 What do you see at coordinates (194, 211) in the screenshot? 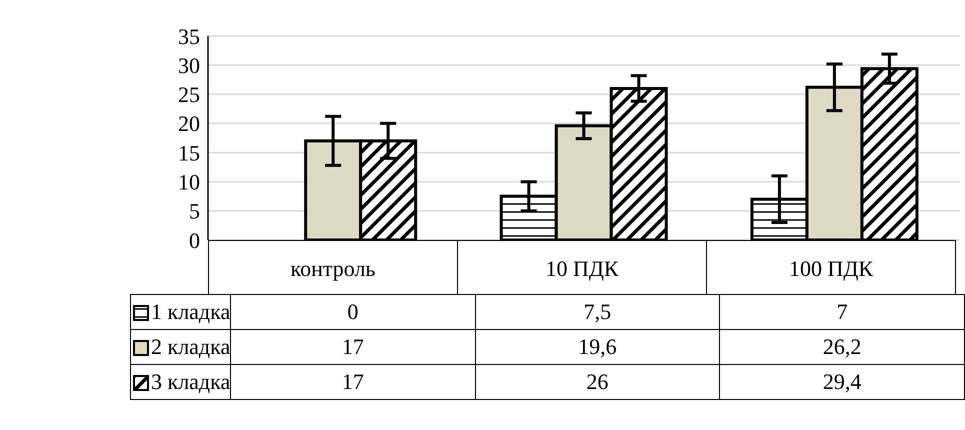
I see `y-tick-label: 5` at bounding box center [194, 211].